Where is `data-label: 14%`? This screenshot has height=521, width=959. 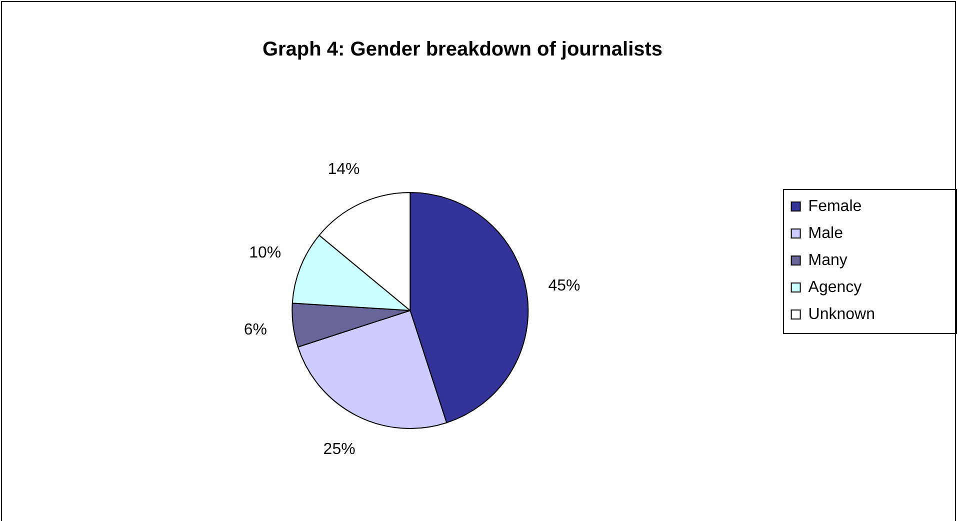 data-label: 14% is located at coordinates (344, 169).